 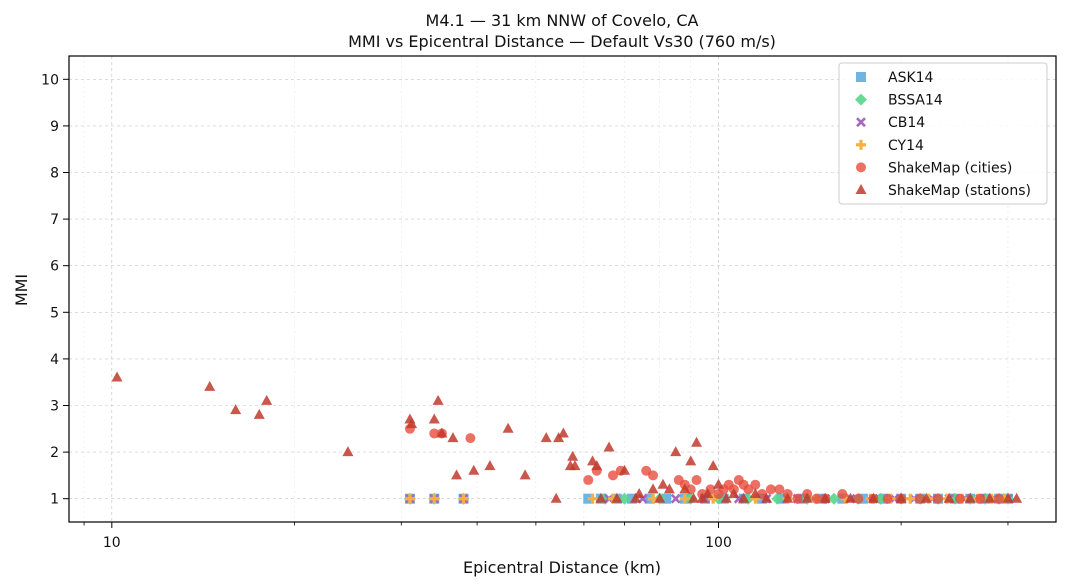 What do you see at coordinates (959, 191) in the screenshot?
I see `legend-label: ShakeMap (stations)` at bounding box center [959, 191].